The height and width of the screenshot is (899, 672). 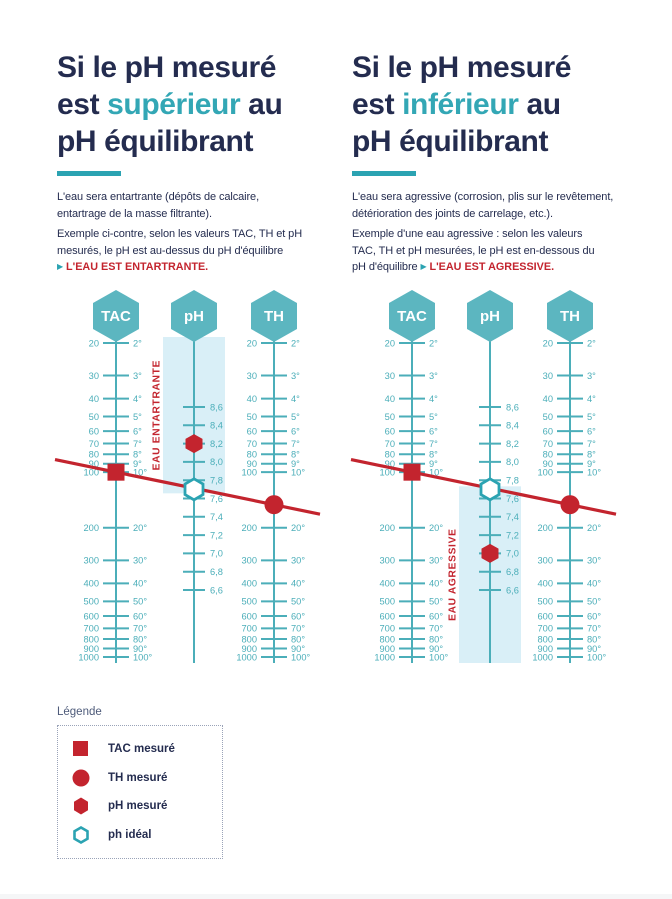 What do you see at coordinates (390, 417) in the screenshot?
I see `tac-value-label: 50` at bounding box center [390, 417].